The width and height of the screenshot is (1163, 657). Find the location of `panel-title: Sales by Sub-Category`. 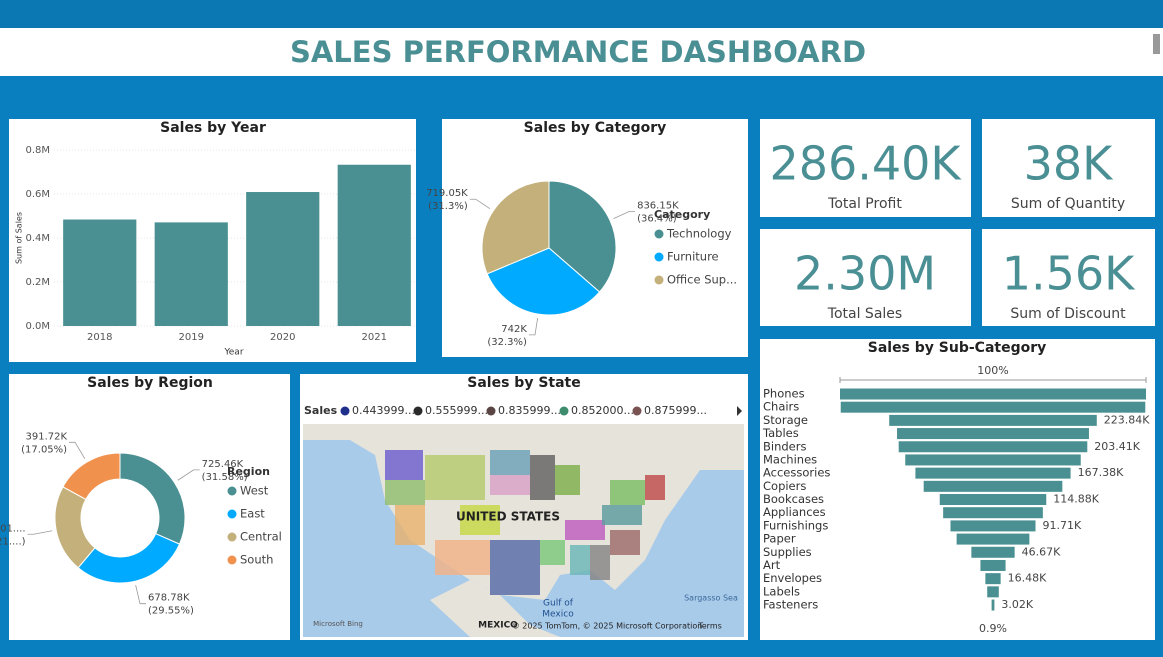

panel-title: Sales by Sub-Category is located at coordinates (957, 348).